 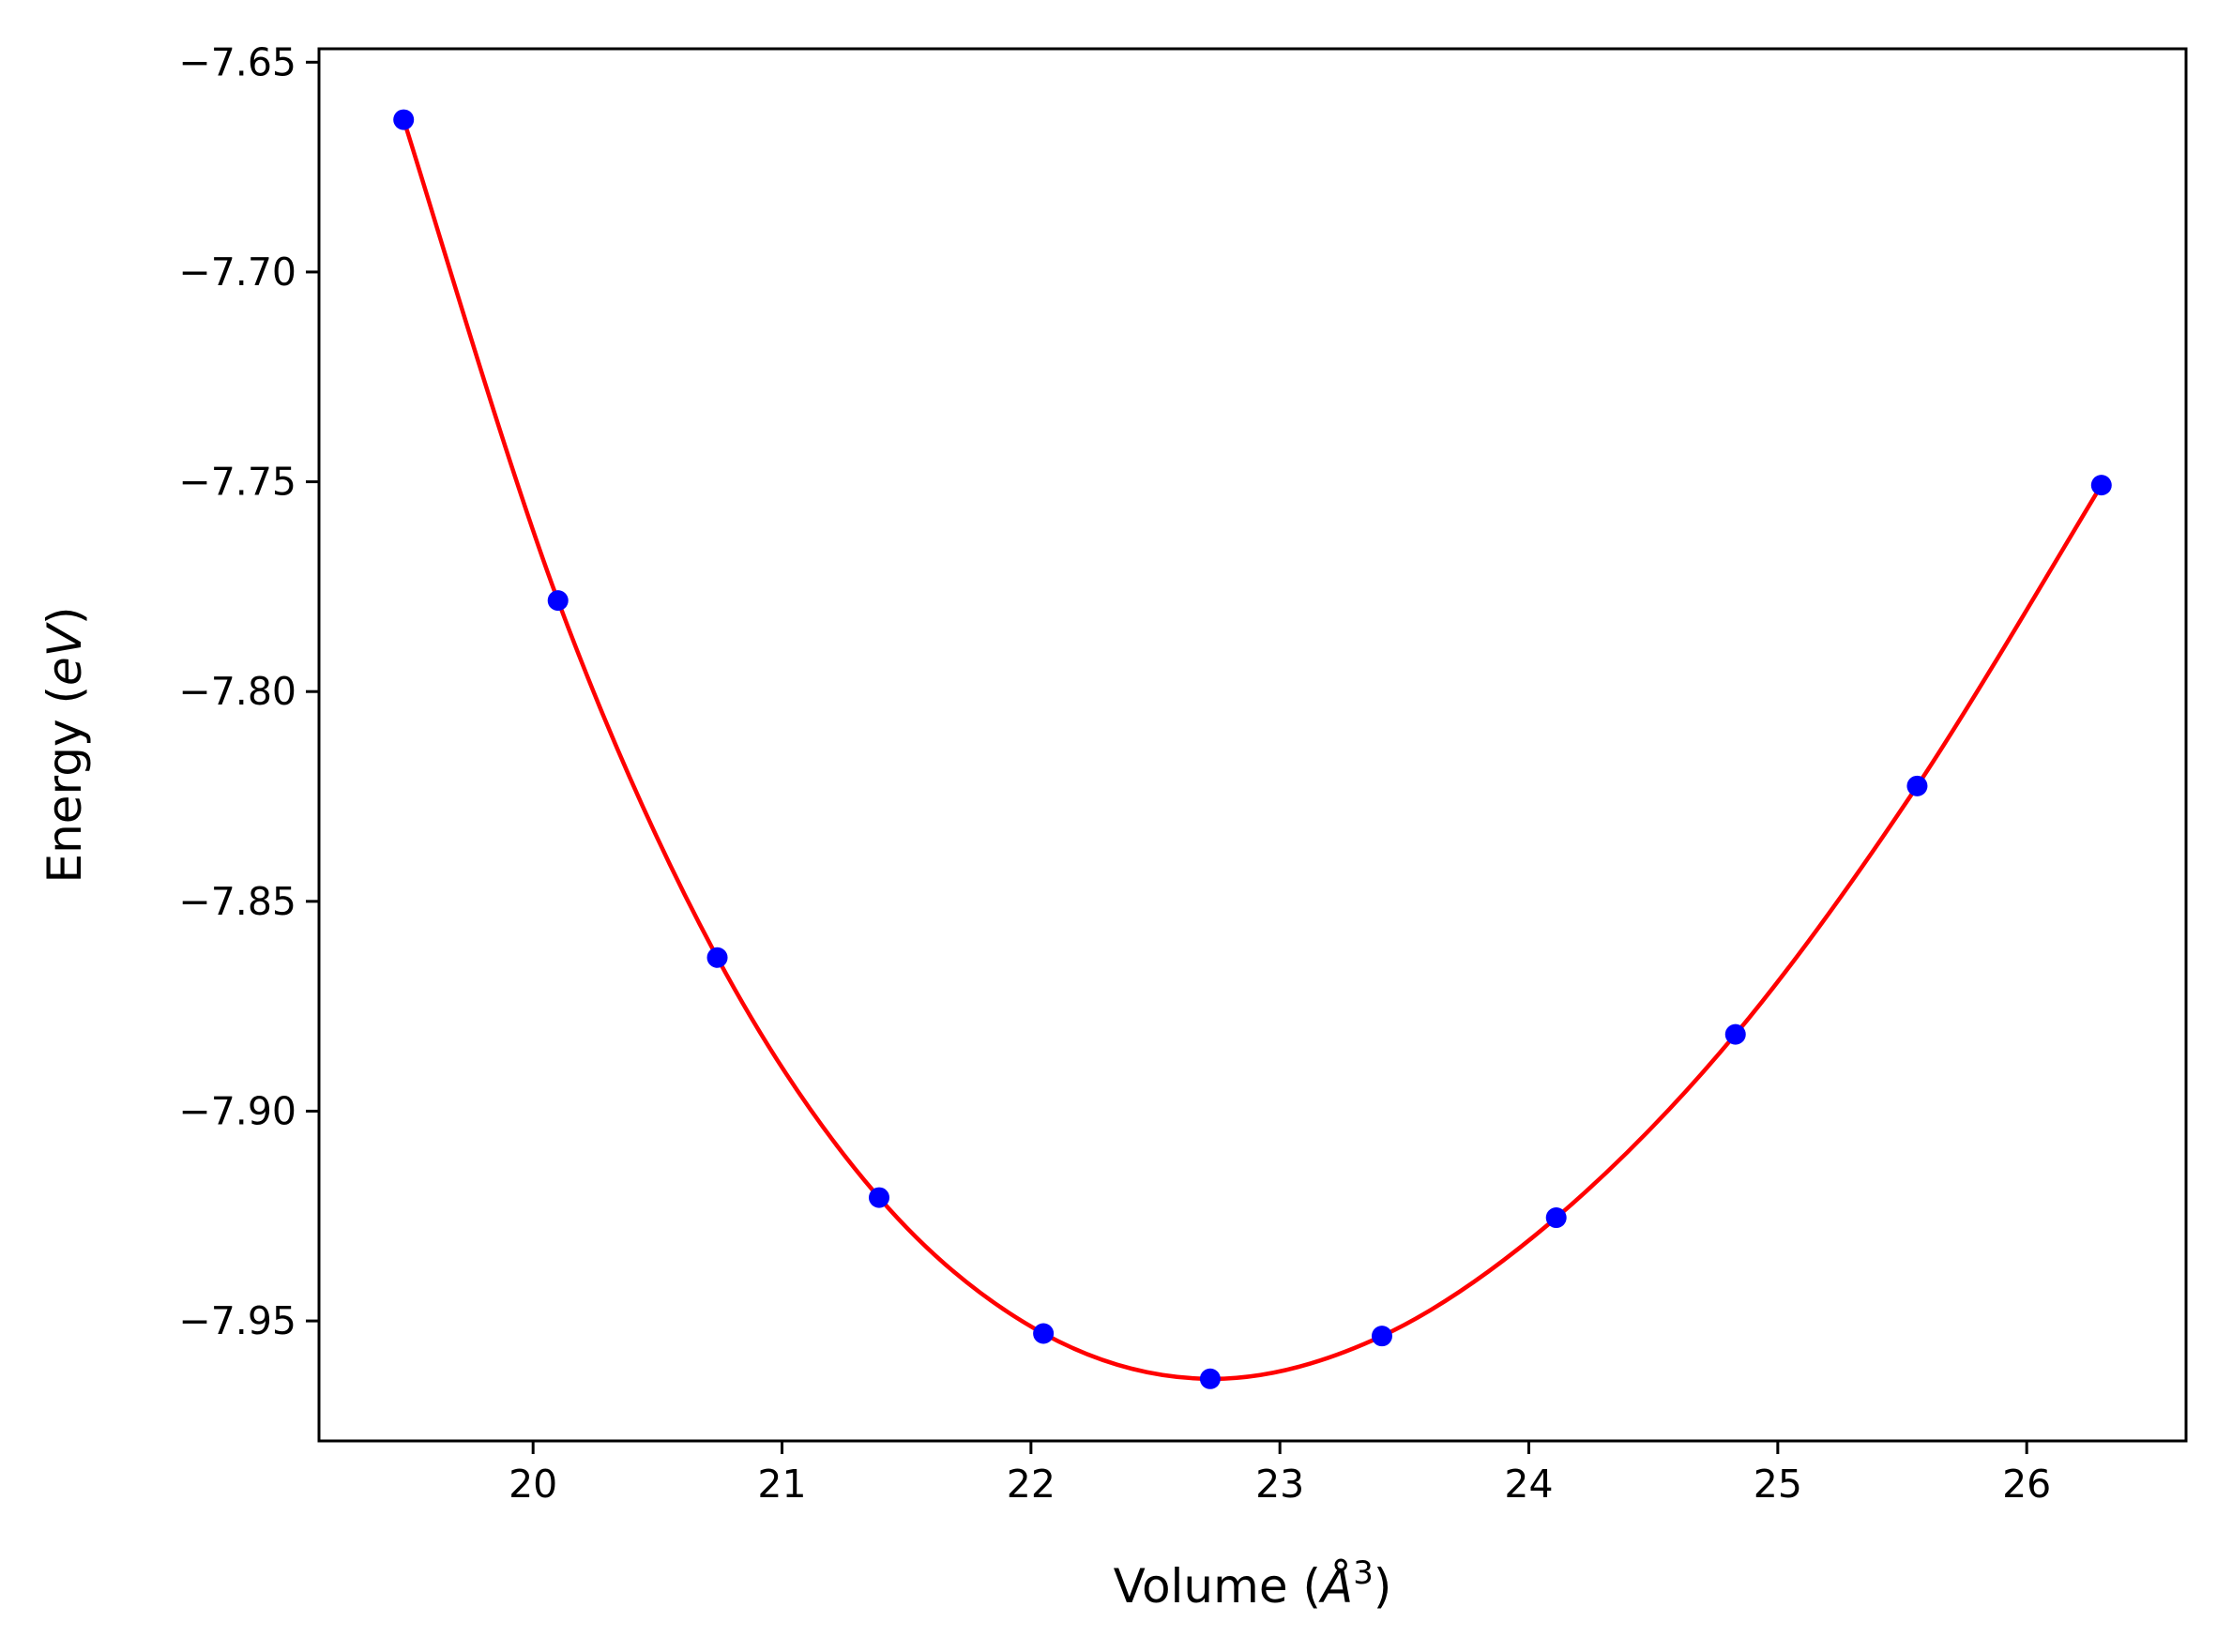 What do you see at coordinates (781, 1484) in the screenshot?
I see `x-tick-label: 21` at bounding box center [781, 1484].